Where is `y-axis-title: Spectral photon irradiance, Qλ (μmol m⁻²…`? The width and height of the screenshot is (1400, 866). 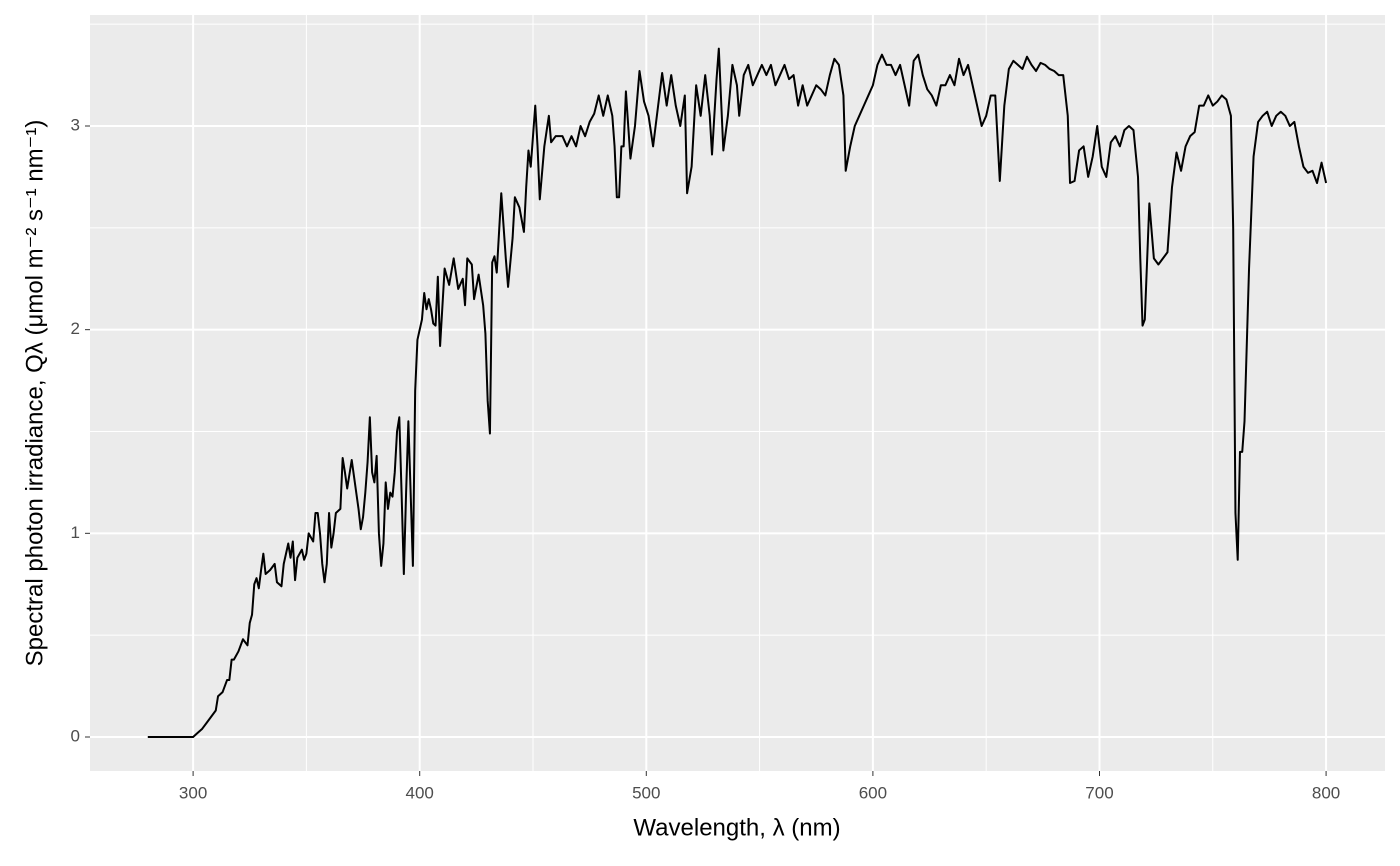
y-axis-title: Spectral photon irradiance, Qλ (μmol m⁻²… is located at coordinates (34, 393).